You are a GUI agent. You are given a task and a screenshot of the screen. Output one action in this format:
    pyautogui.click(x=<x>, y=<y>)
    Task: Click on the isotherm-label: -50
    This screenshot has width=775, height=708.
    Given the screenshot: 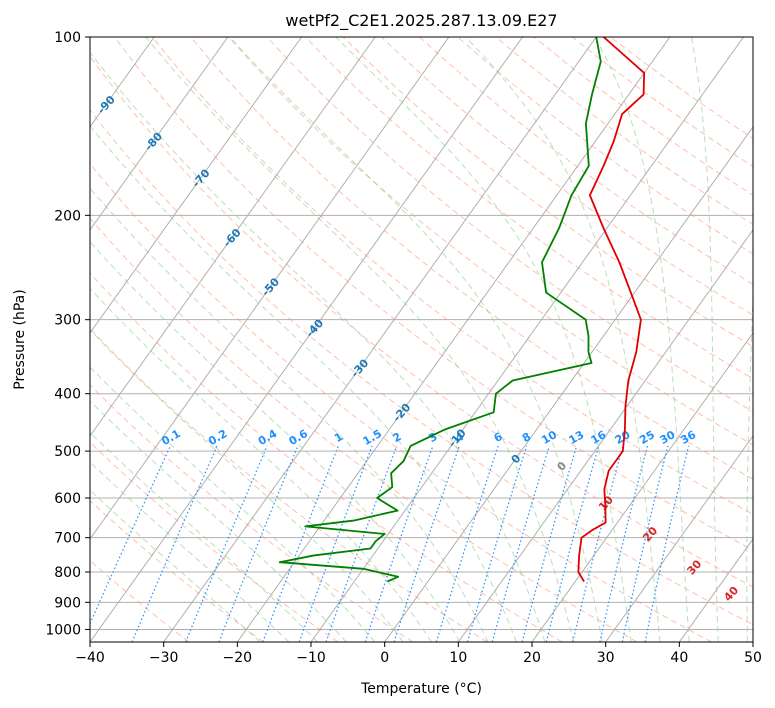 What is the action you would take?
    pyautogui.click(x=270, y=287)
    